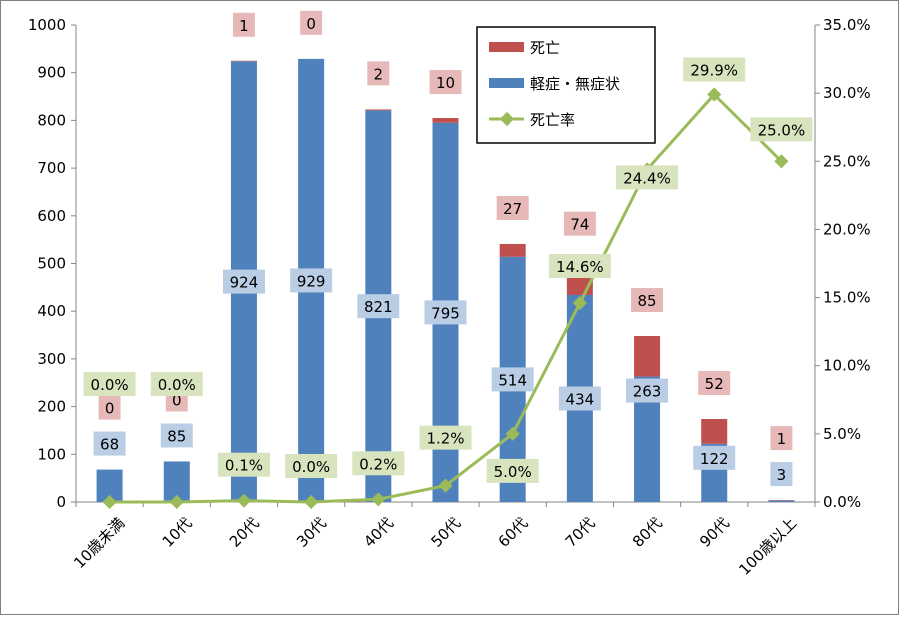 The height and width of the screenshot is (618, 899). Describe the element at coordinates (513, 532) in the screenshot. I see `x-category-label: 60代` at that location.